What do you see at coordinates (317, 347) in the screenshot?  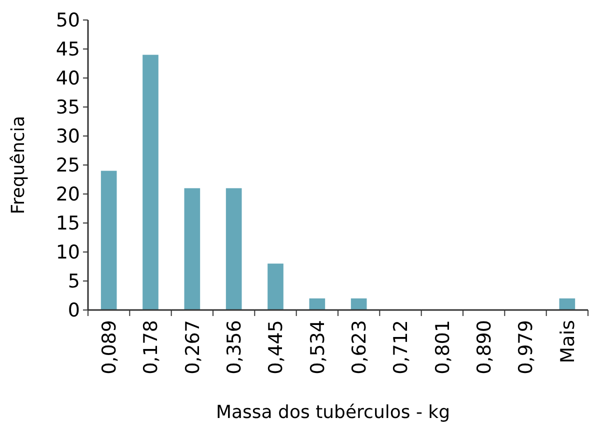 I see `x-tick-label: 0,534` at bounding box center [317, 347].